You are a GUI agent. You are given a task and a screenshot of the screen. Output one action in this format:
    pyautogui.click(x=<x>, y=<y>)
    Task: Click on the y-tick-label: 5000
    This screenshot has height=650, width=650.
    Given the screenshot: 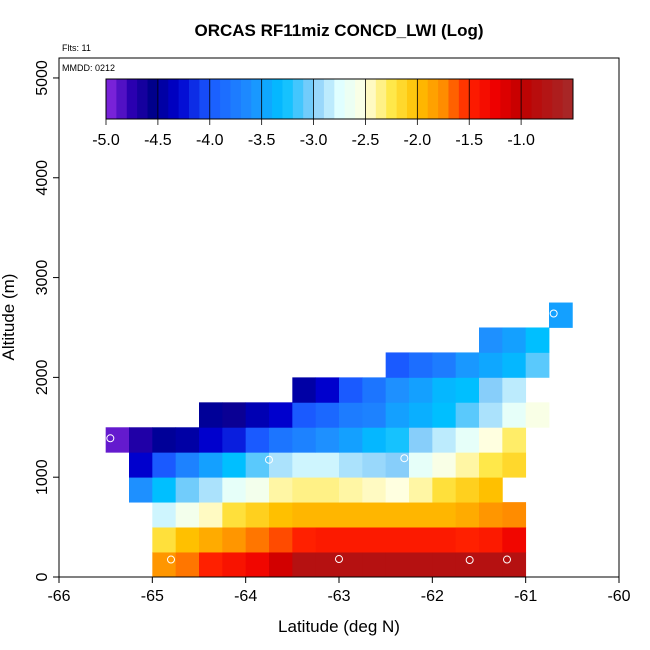 What is the action you would take?
    pyautogui.click(x=42, y=78)
    